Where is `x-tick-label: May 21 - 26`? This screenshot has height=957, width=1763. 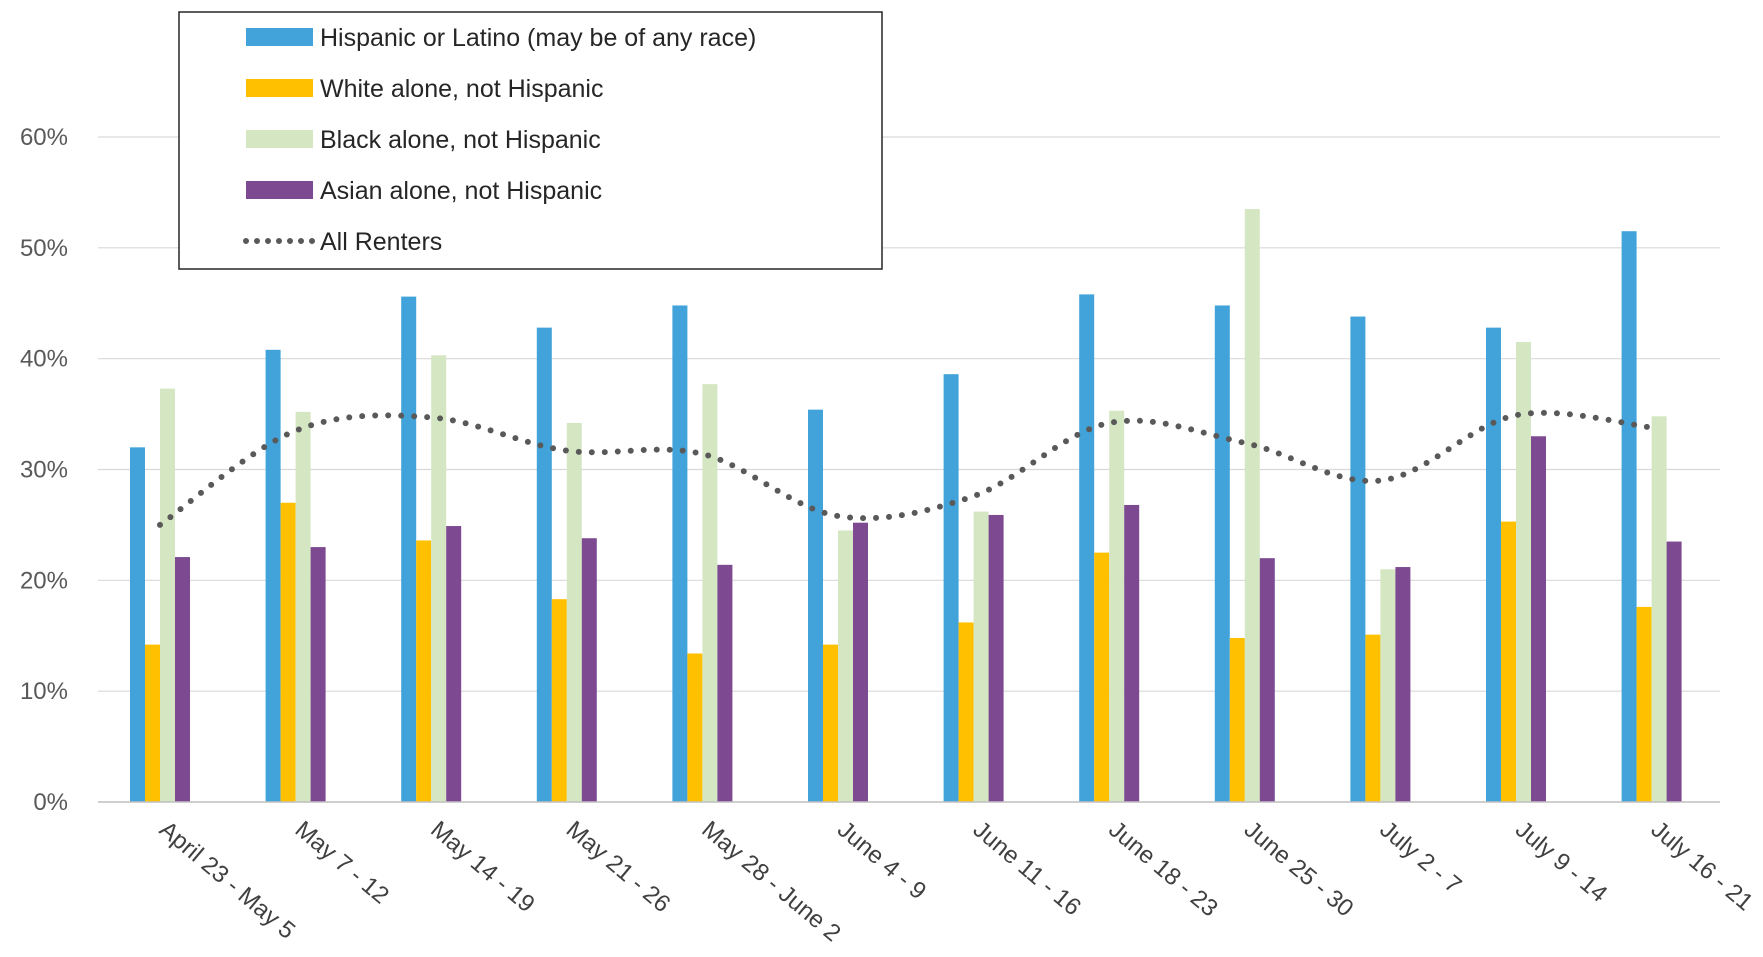
x-tick-label: May 21 - 26 is located at coordinates (618, 867).